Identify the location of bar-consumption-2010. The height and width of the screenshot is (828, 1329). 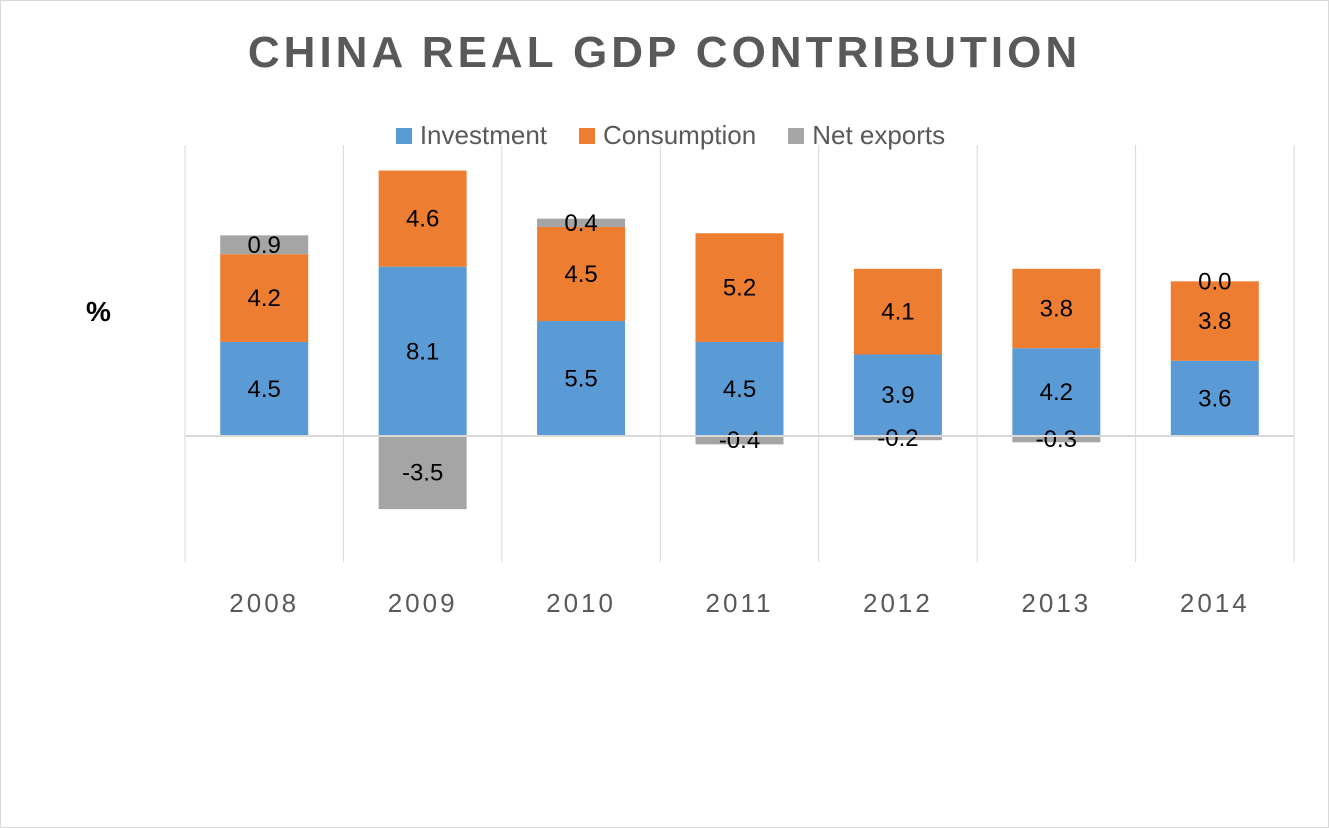
(581, 274).